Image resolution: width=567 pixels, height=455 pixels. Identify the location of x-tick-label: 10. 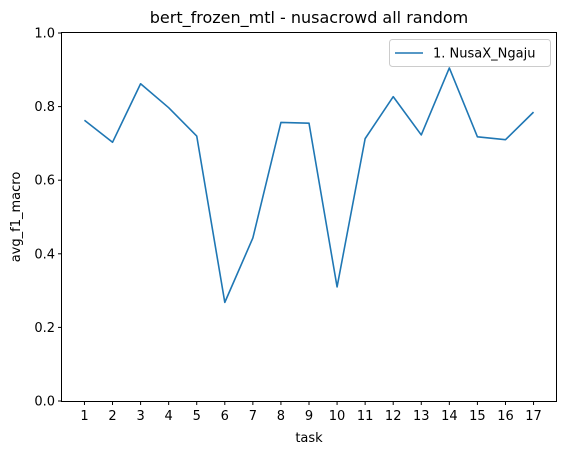
(337, 416).